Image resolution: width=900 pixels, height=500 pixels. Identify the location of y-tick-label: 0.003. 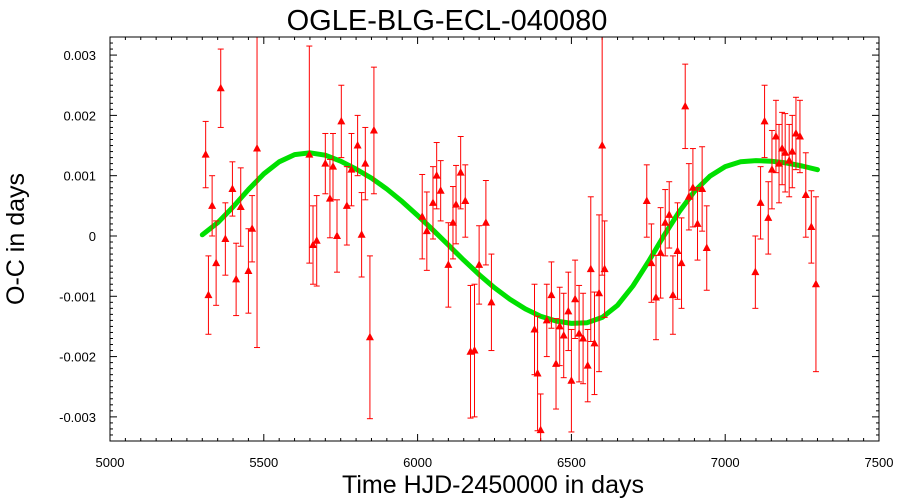
(79, 55).